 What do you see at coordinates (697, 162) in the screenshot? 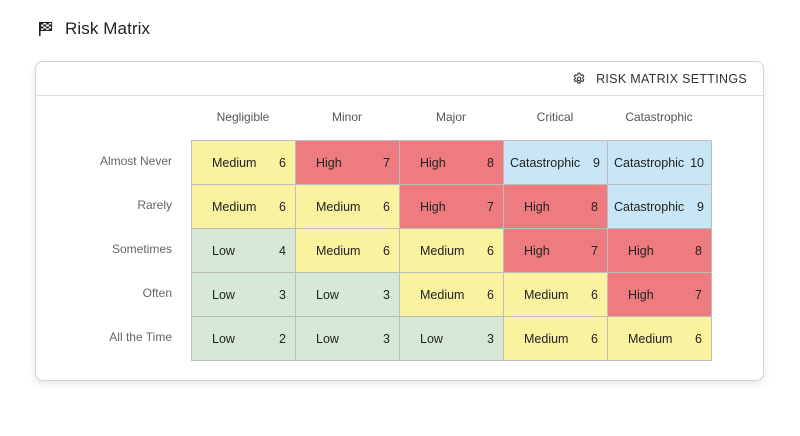
I see `risk-score: 10` at bounding box center [697, 162].